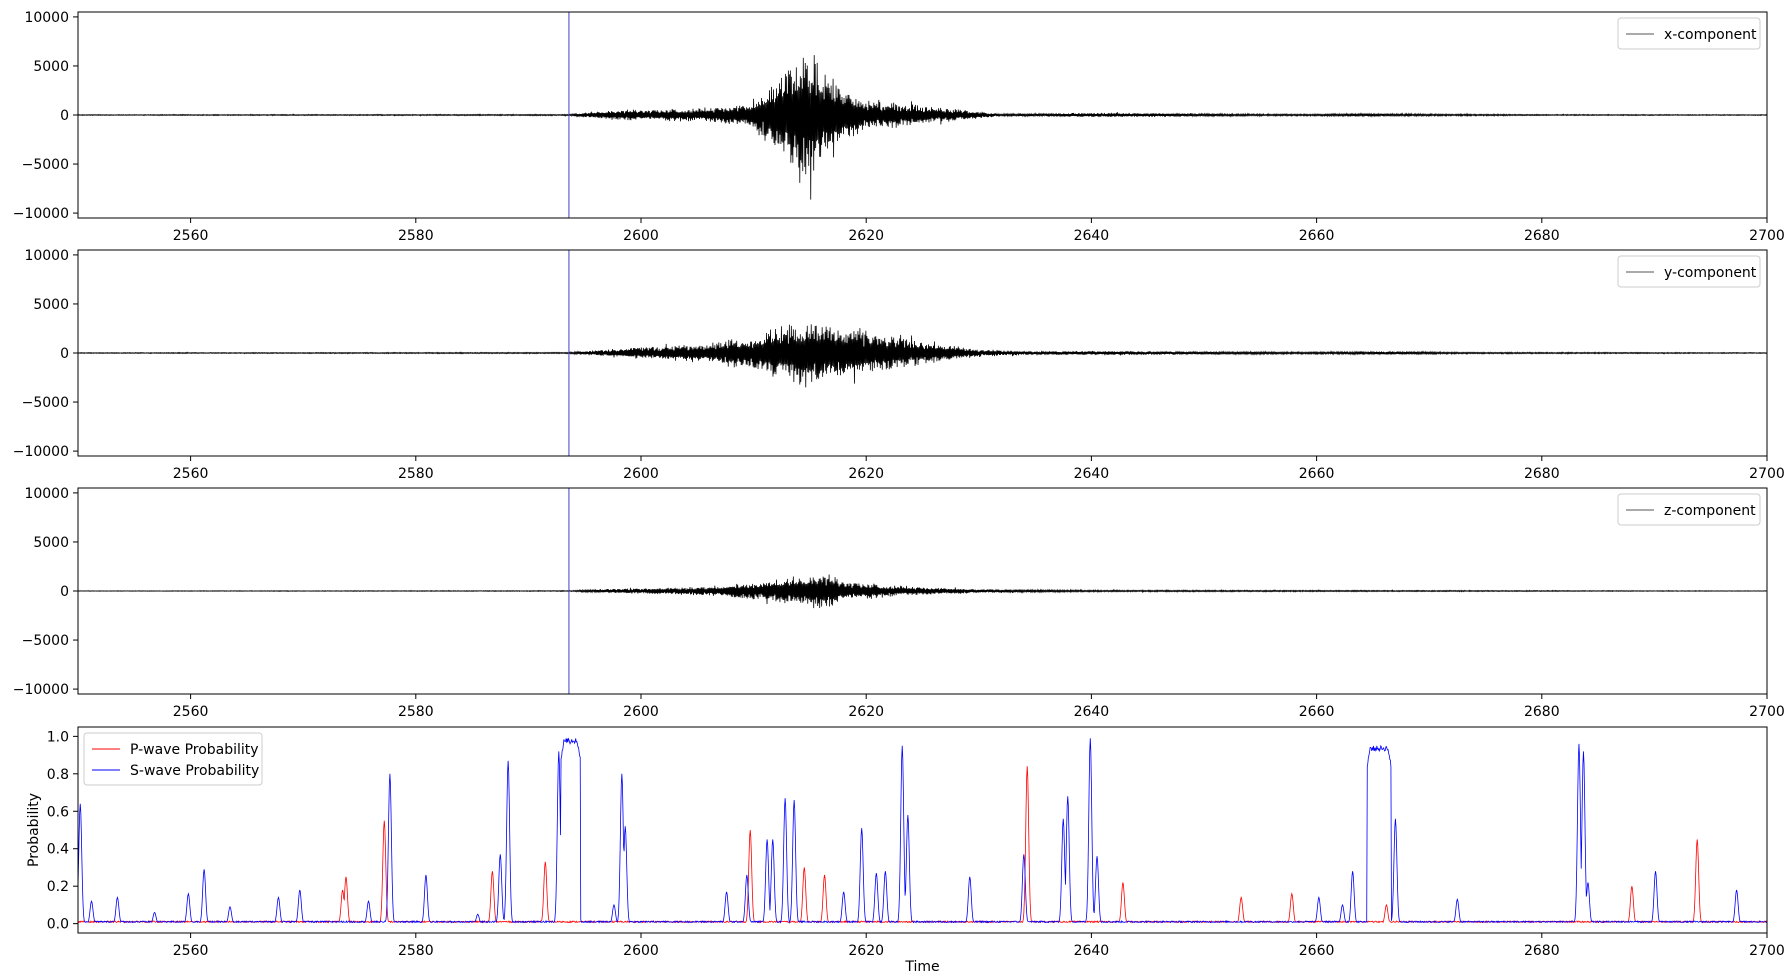 Image resolution: width=1790 pixels, height=973 pixels. Describe the element at coordinates (1710, 35) in the screenshot. I see `legend-label: x-component` at that location.